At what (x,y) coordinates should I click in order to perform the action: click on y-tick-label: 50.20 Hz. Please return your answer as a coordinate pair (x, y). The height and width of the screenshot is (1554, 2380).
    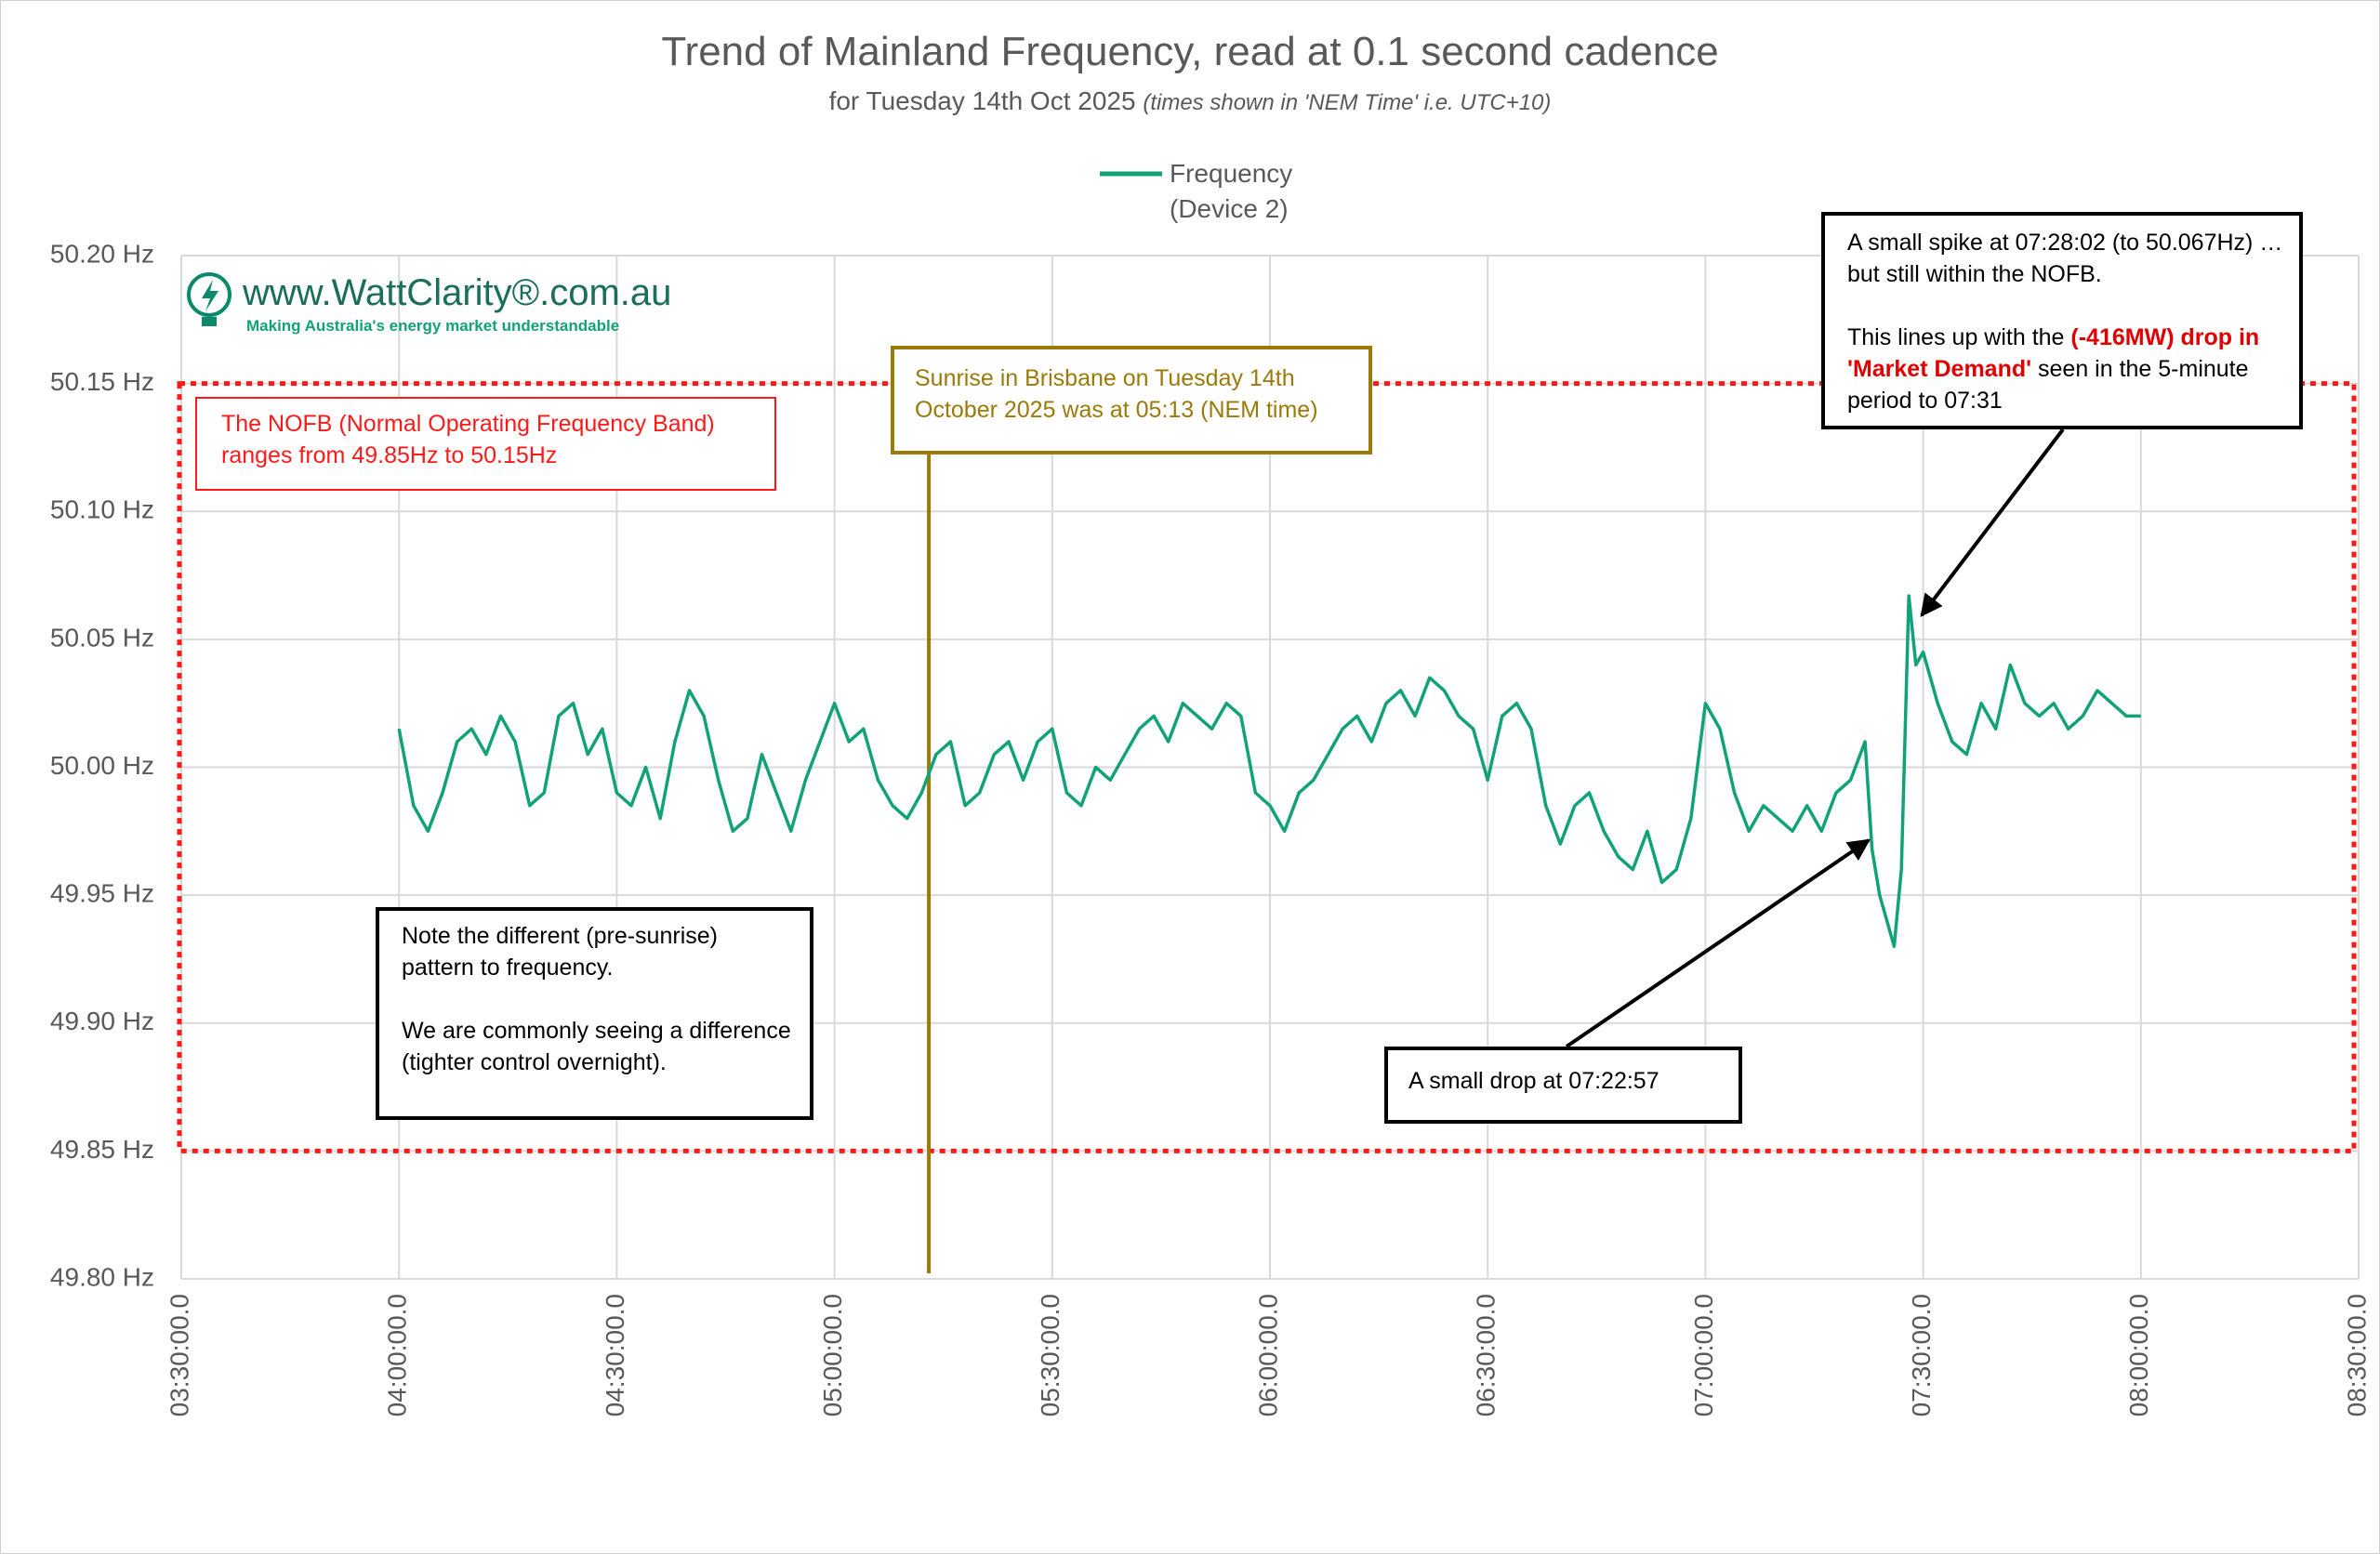
    Looking at the image, I should click on (102, 253).